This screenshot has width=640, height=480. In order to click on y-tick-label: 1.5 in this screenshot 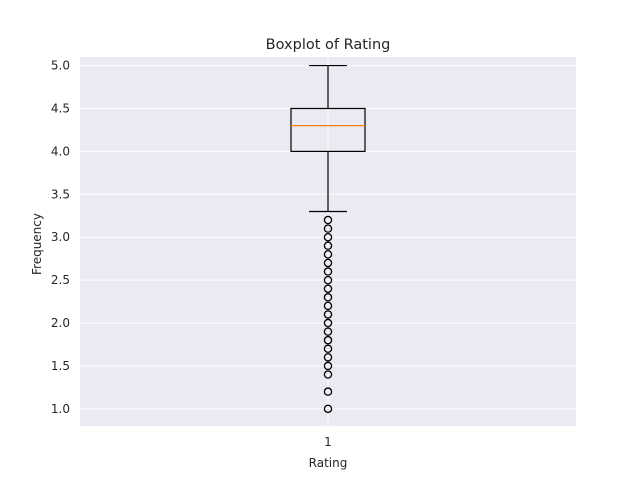, I will do `click(60, 366)`.